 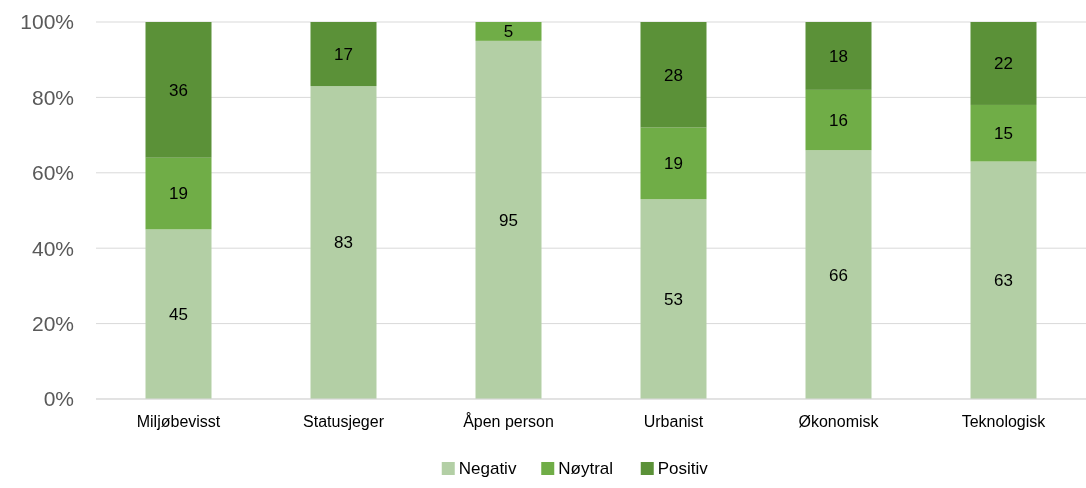 I want to click on x-tick-label: Åpen person, so click(x=508, y=421).